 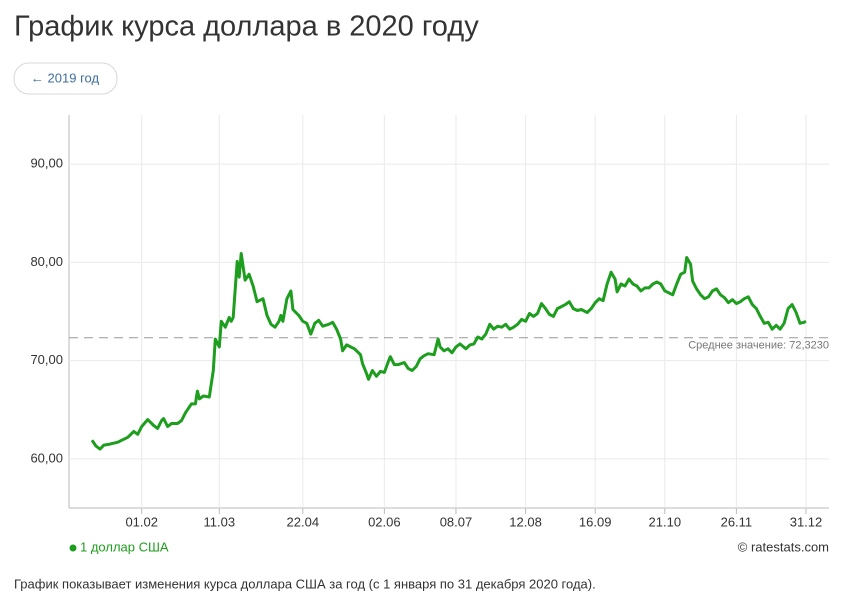 I want to click on x-tick-label: 16.09, so click(x=595, y=521).